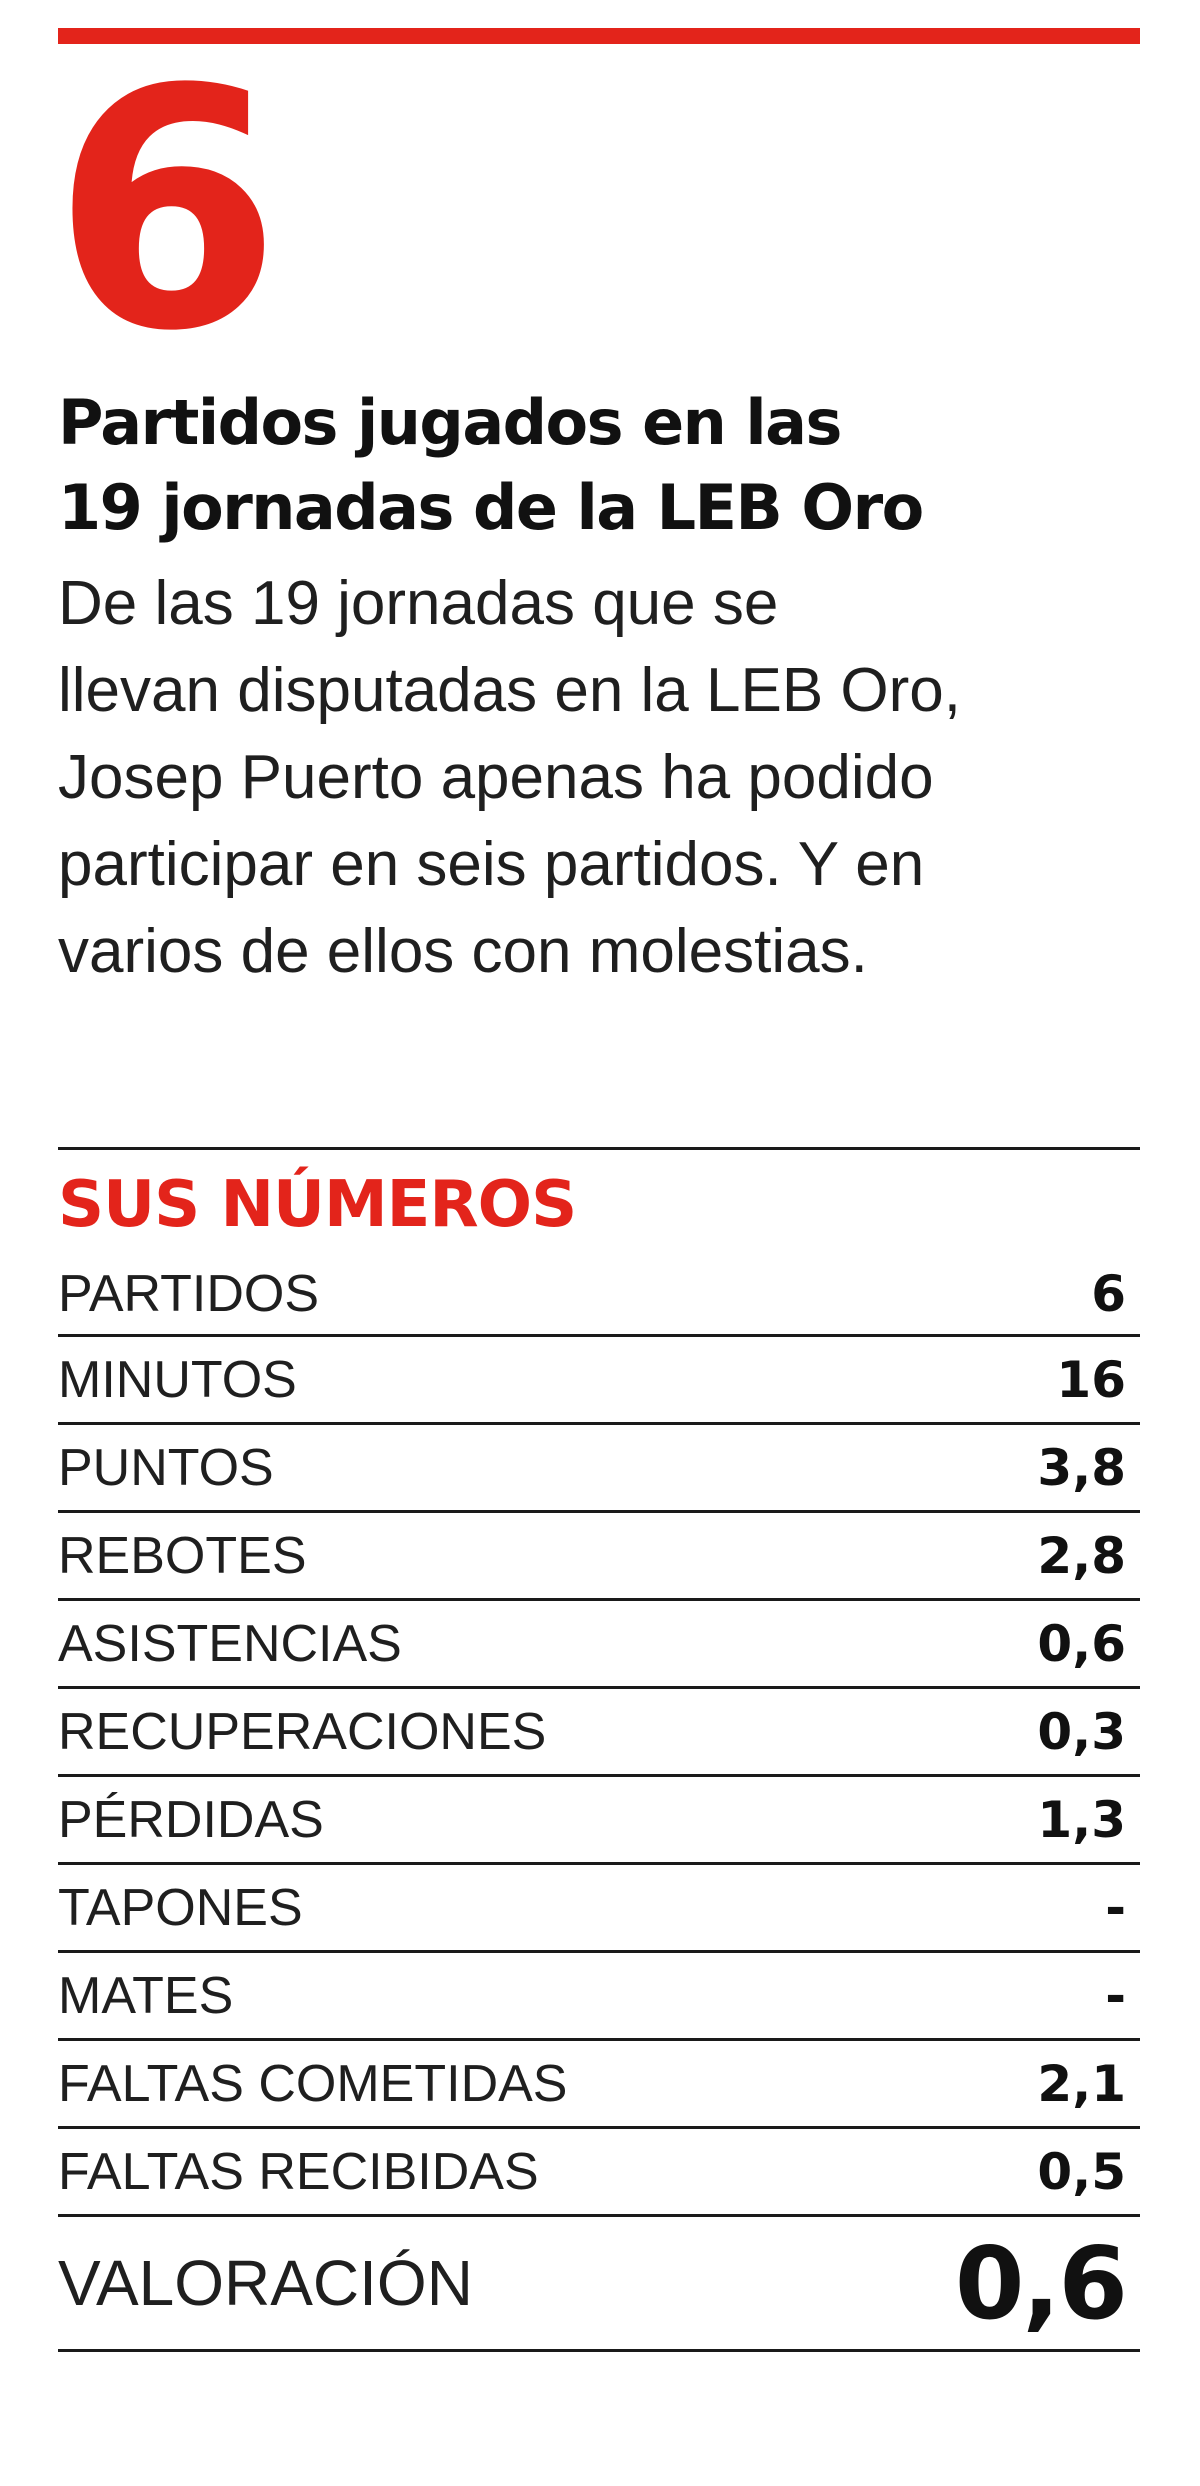  What do you see at coordinates (1041, 2283) in the screenshot?
I see `stat-total-value: 0,6` at bounding box center [1041, 2283].